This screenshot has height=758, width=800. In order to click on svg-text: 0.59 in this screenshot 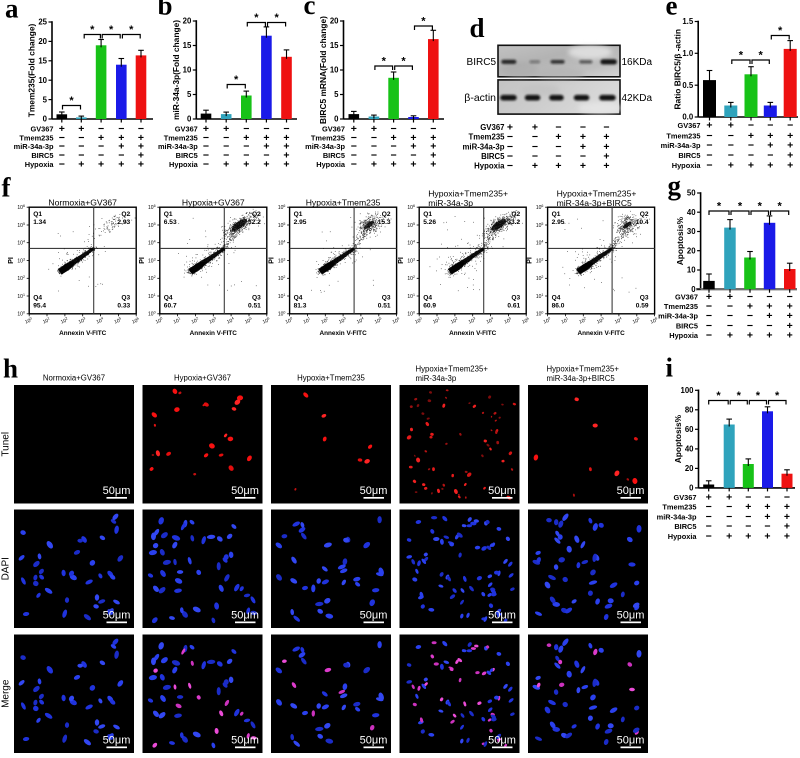, I will do `click(642, 305)`.